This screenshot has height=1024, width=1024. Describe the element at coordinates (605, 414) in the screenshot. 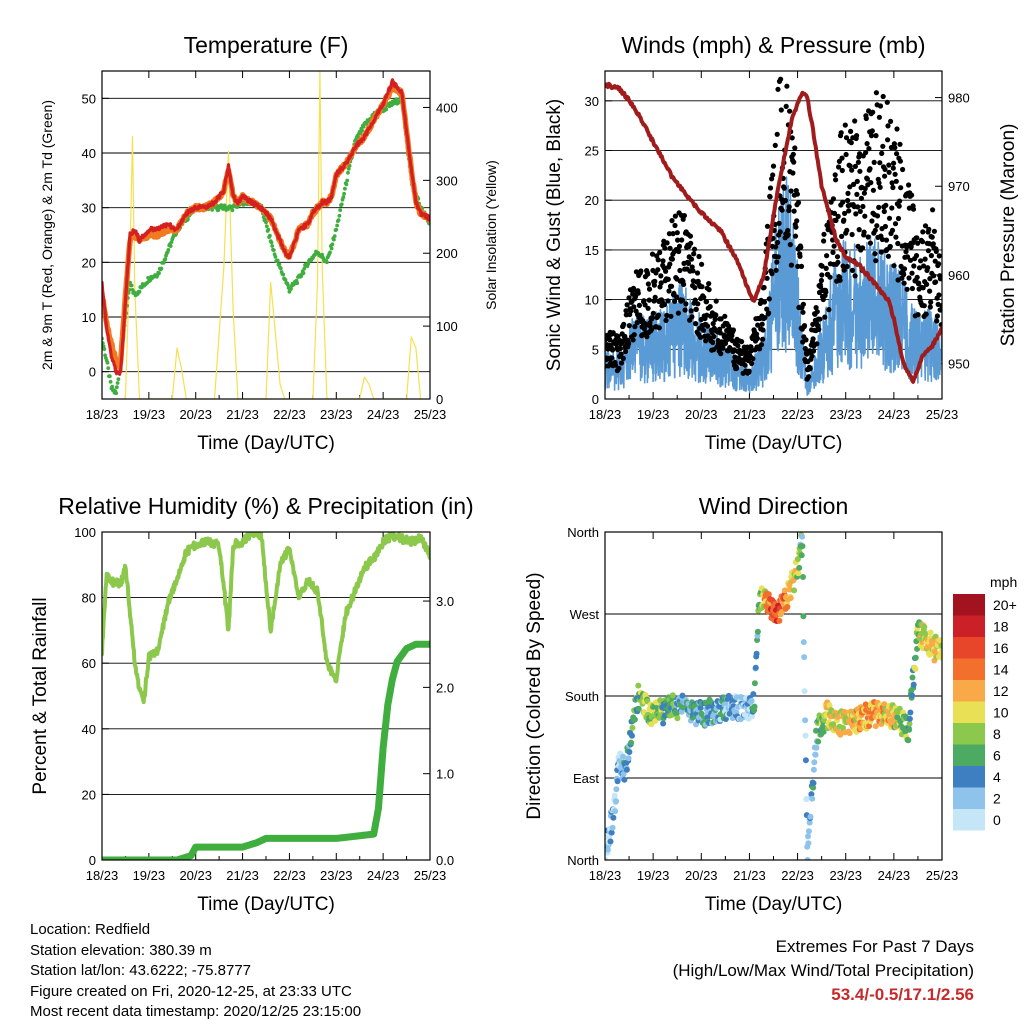

I see `winds-xtick-label: 18/23` at that location.